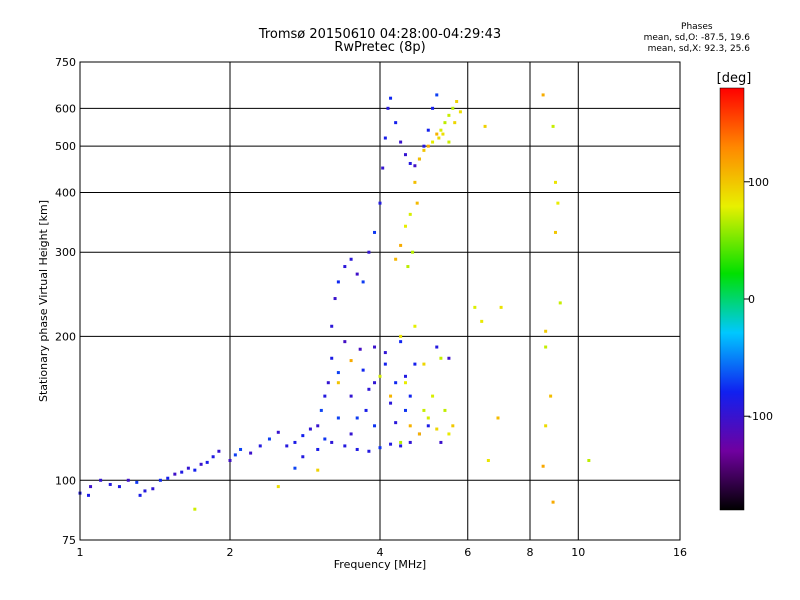 The width and height of the screenshot is (800, 600). Describe the element at coordinates (732, 299) in the screenshot. I see `colorbar` at that location.